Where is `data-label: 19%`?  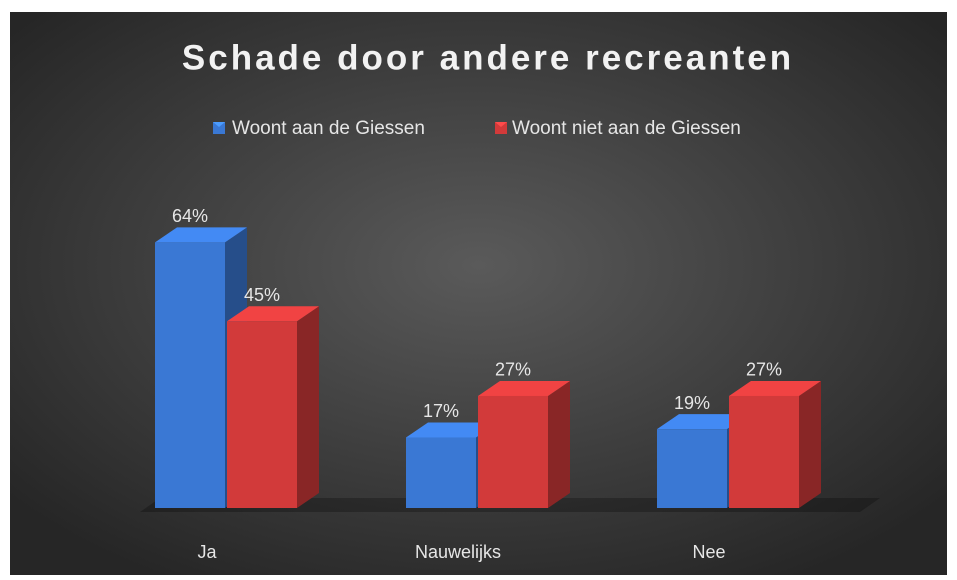
data-label: 19% is located at coordinates (692, 403).